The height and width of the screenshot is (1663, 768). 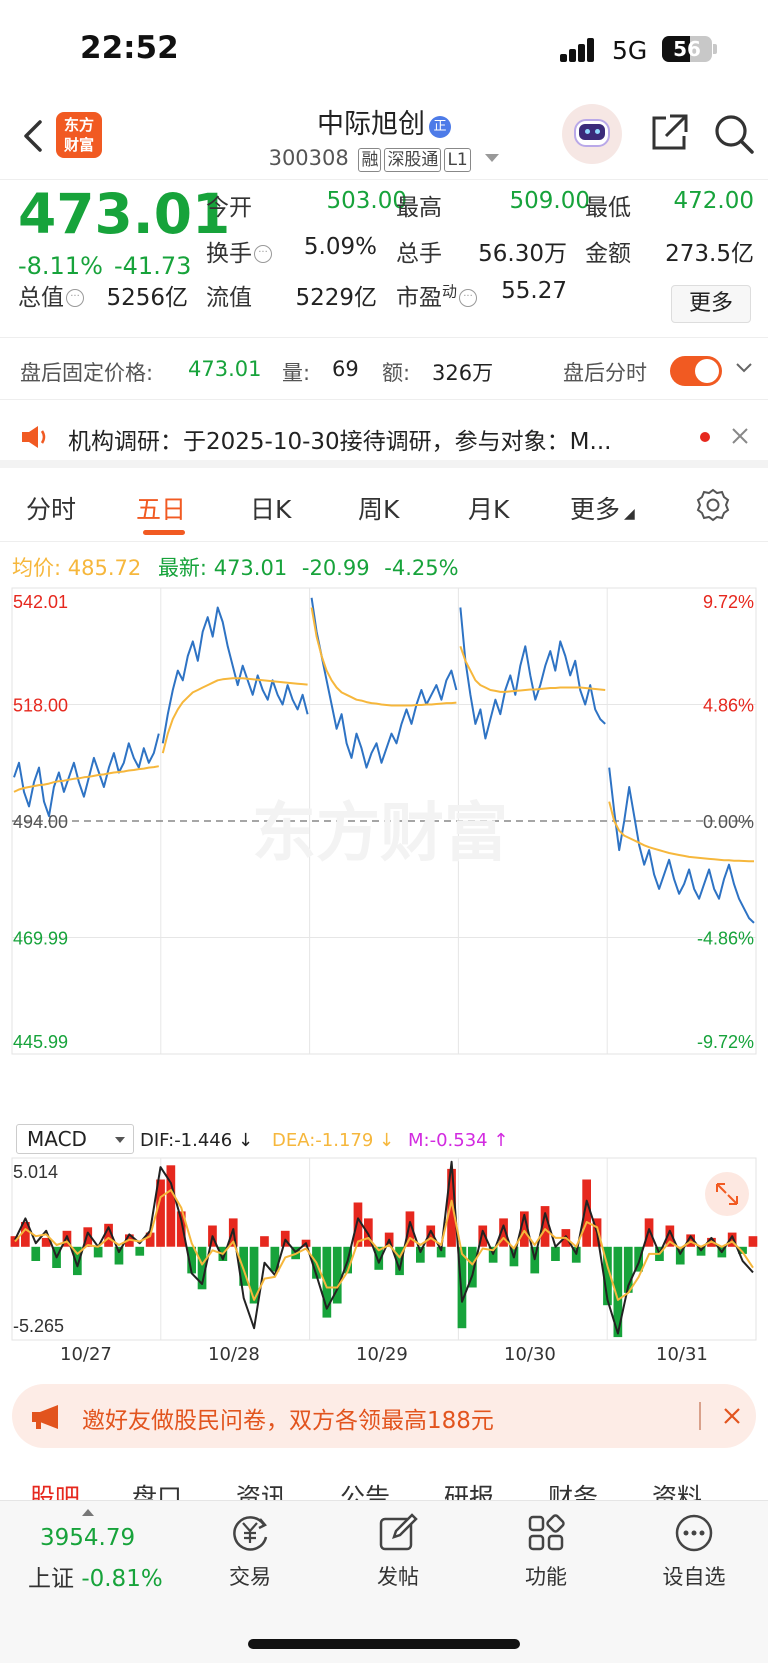 I want to click on y-tick-left: 518.00, so click(x=40, y=706).